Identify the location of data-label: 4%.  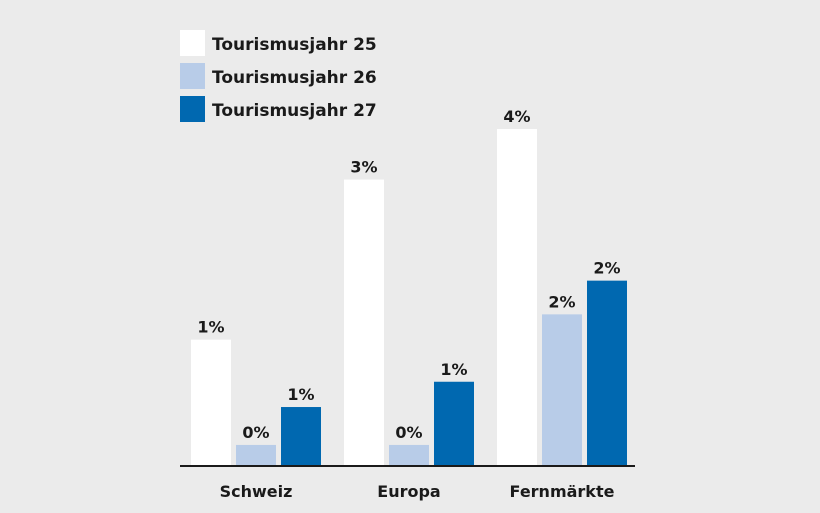
(516, 116).